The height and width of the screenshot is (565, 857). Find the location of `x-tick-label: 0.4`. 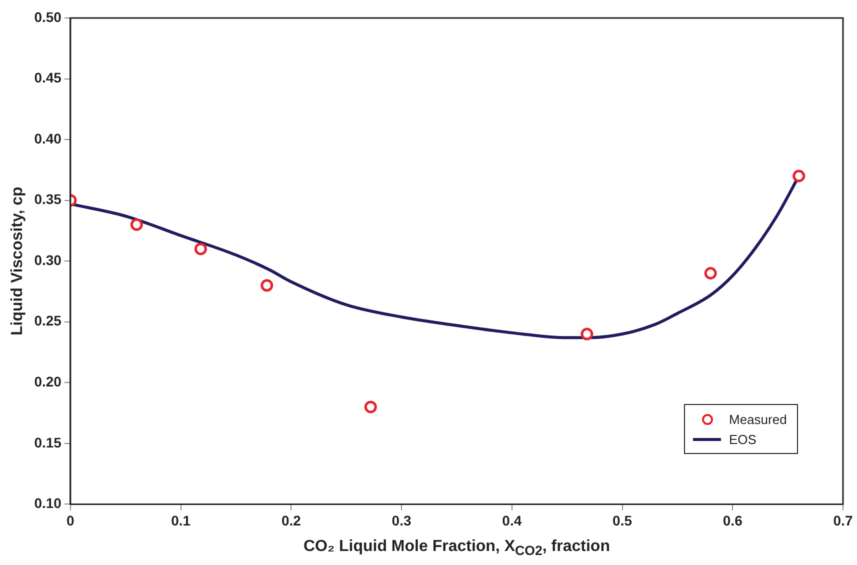

x-tick-label: 0.4 is located at coordinates (512, 520).